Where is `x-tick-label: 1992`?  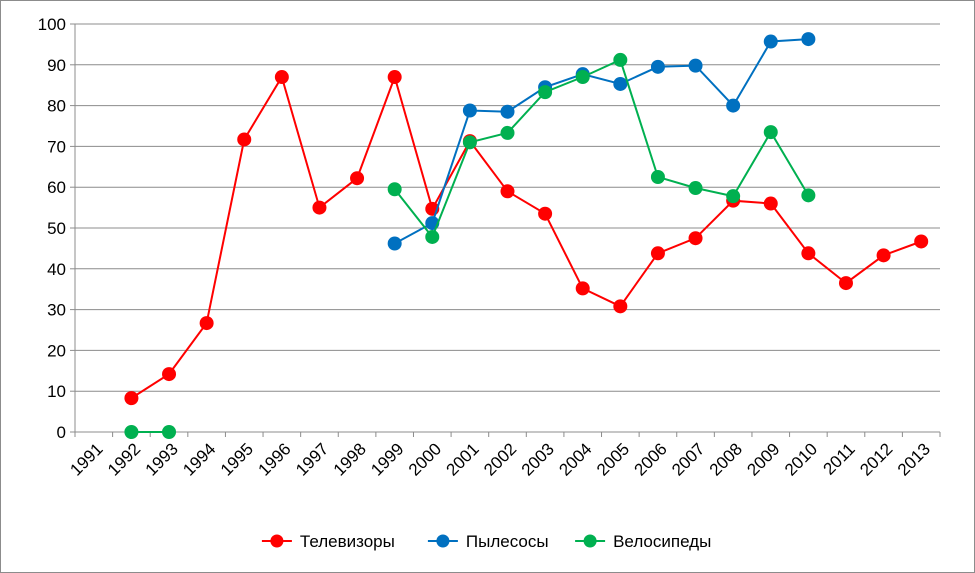
x-tick-label: 1992 is located at coordinates (124, 459).